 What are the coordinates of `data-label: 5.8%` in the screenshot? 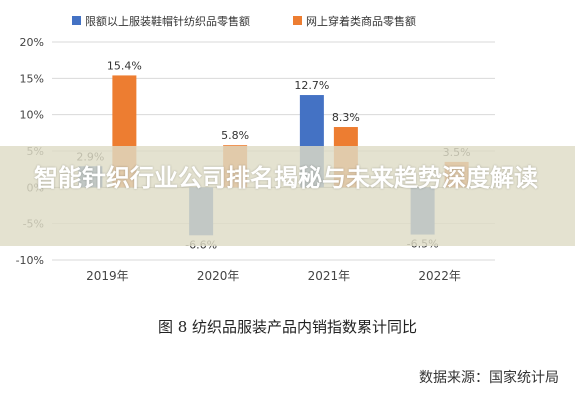 It's located at (235, 135).